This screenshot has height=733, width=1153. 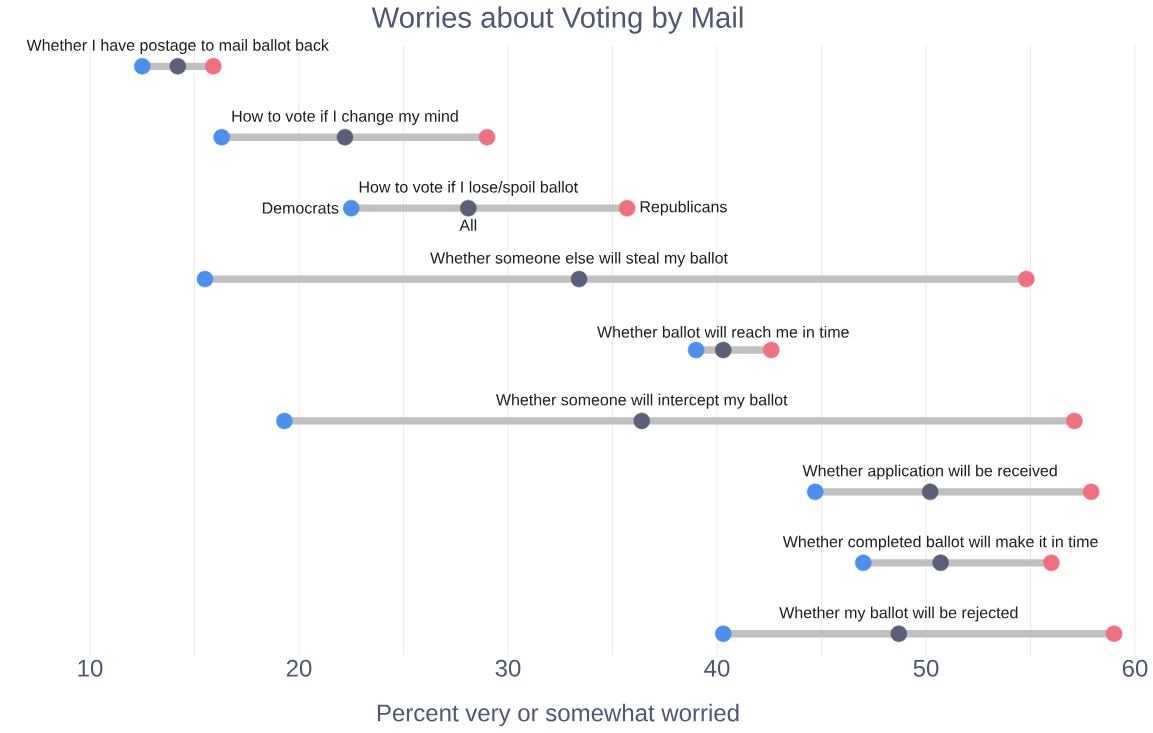 I want to click on y-tick-label: Whether ballot will reach me in time, so click(x=723, y=332).